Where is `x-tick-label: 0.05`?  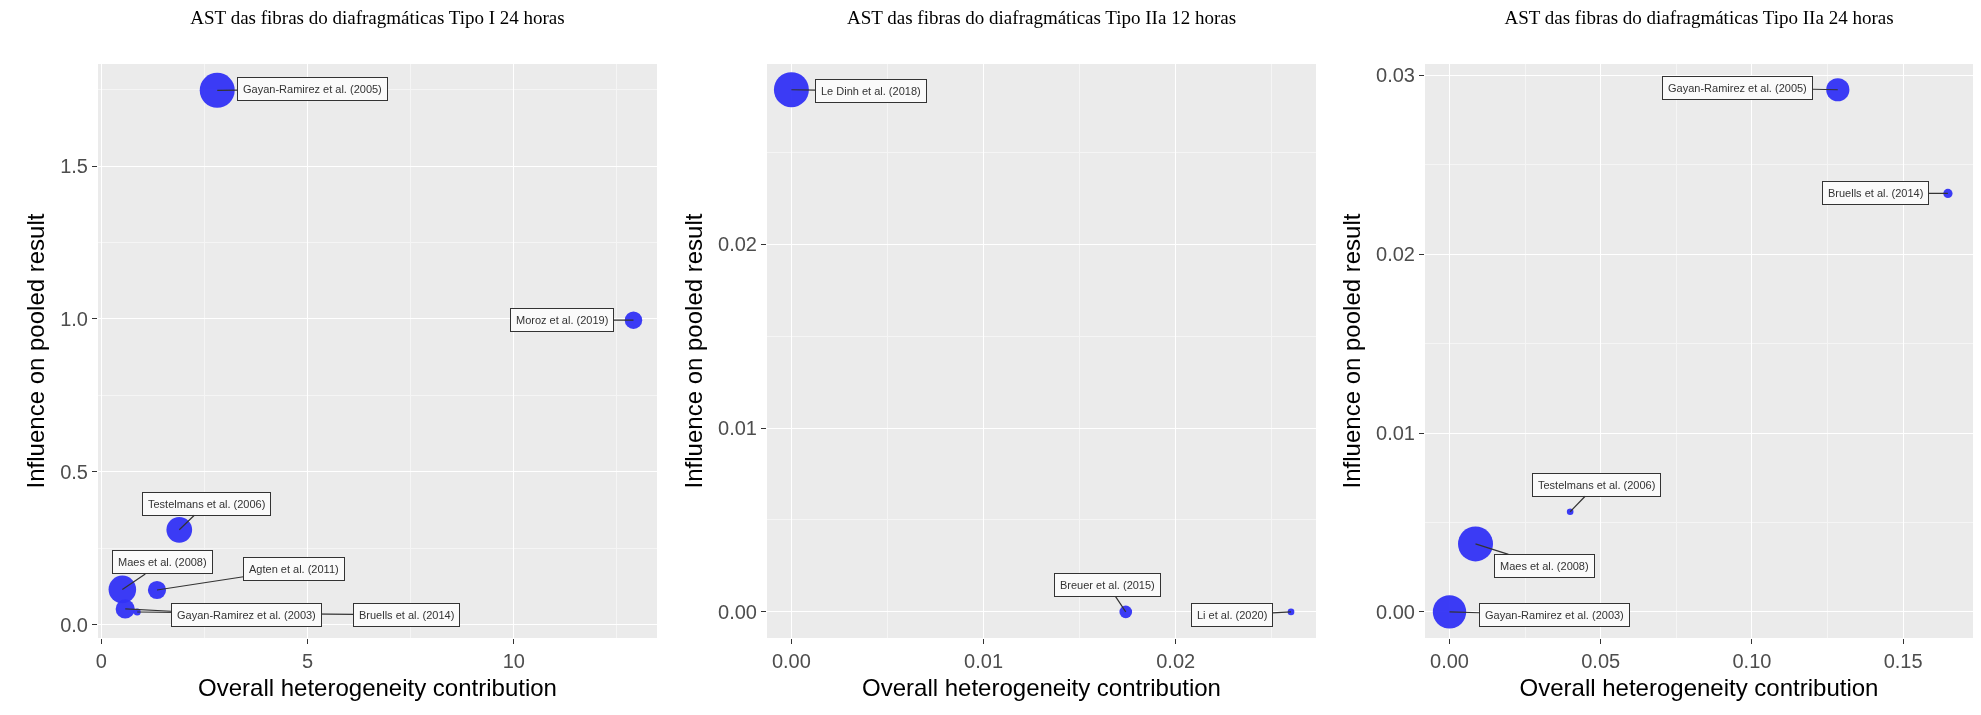 x-tick-label: 0.05 is located at coordinates (1601, 661).